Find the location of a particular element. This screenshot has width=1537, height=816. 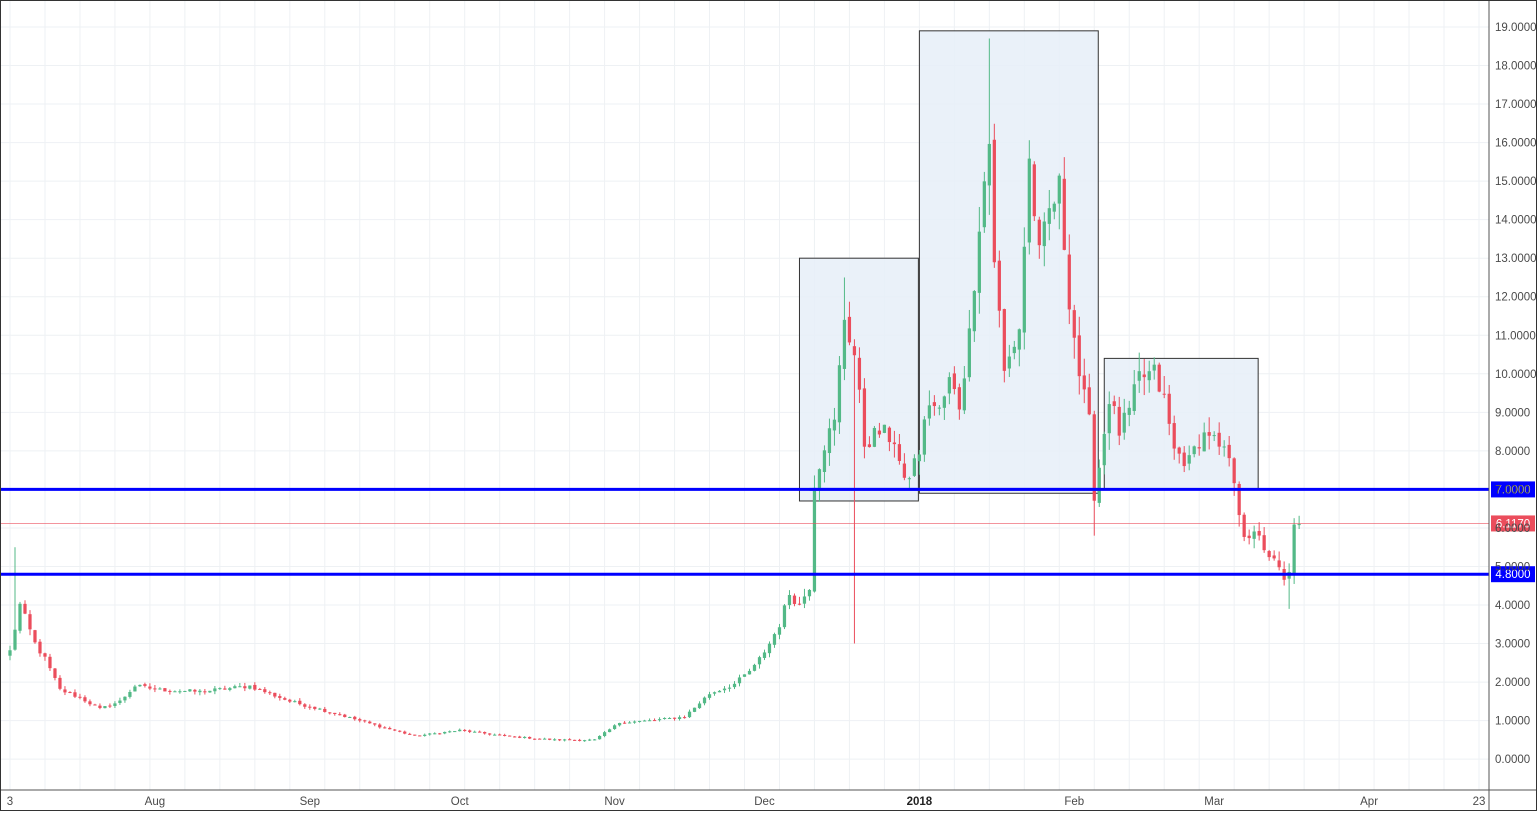

y-tick-label: 9.0000 is located at coordinates (1512, 413).